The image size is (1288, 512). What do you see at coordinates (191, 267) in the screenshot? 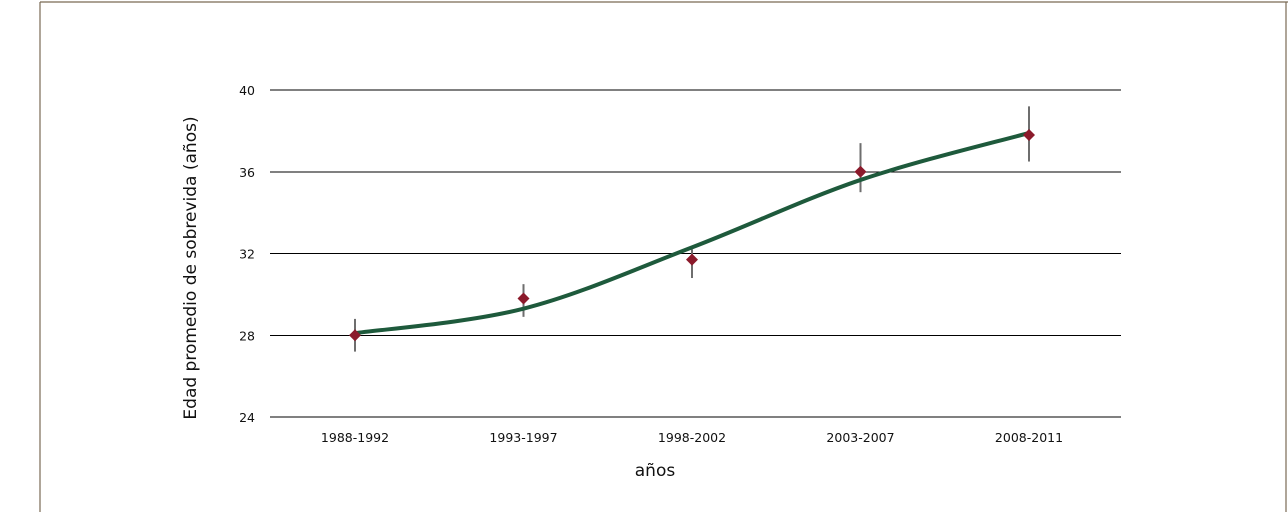
I see `y-axis-title: Edad promedio de sobrevida (años)` at bounding box center [191, 267].